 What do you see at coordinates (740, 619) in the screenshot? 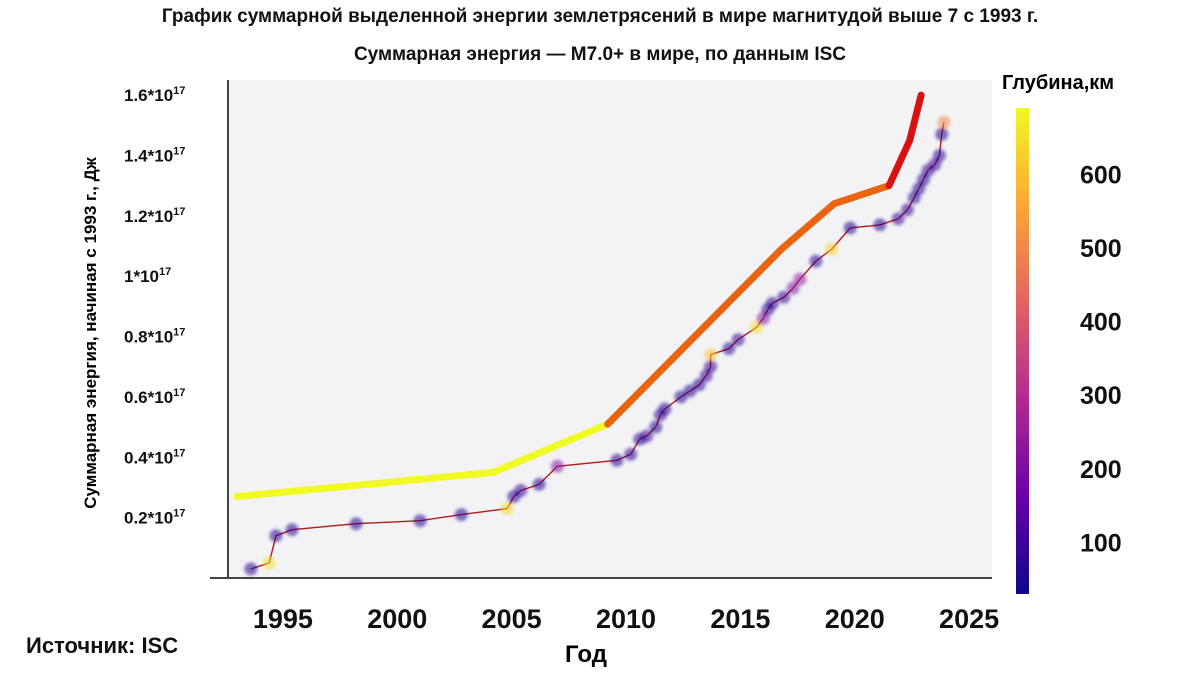
I see `x-tick-label: 2015` at bounding box center [740, 619].